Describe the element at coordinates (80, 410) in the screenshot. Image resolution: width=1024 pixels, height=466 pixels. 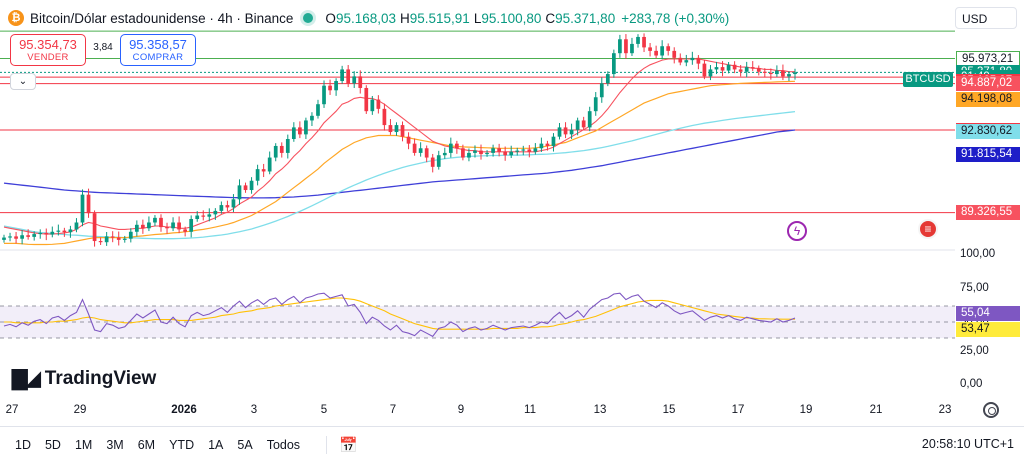
I see `time-axis-tick: 29` at that location.